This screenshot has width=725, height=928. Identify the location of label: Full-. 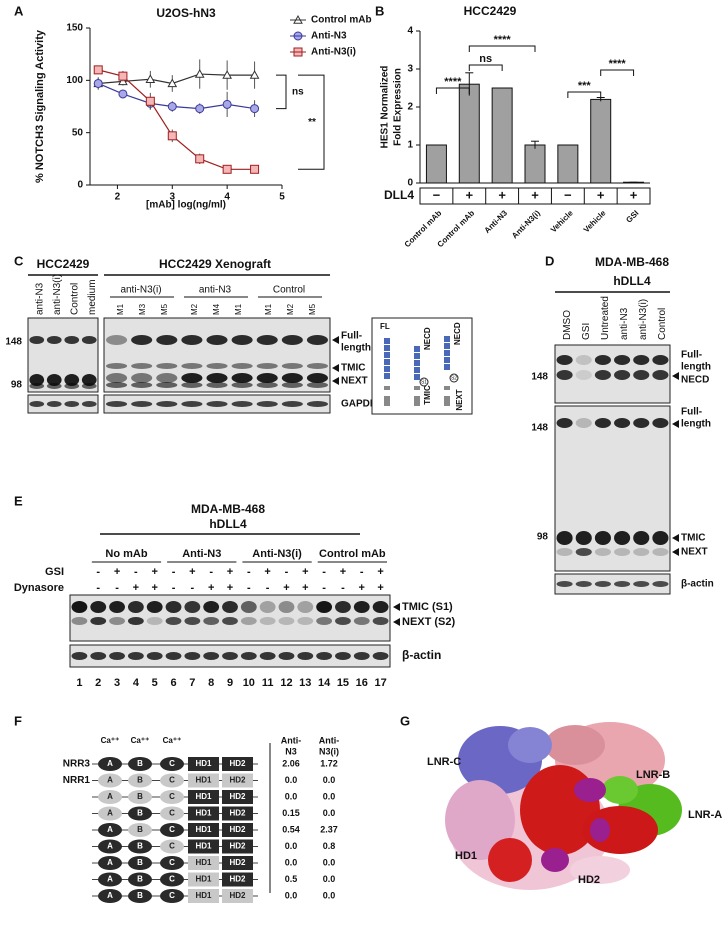
(351, 336).